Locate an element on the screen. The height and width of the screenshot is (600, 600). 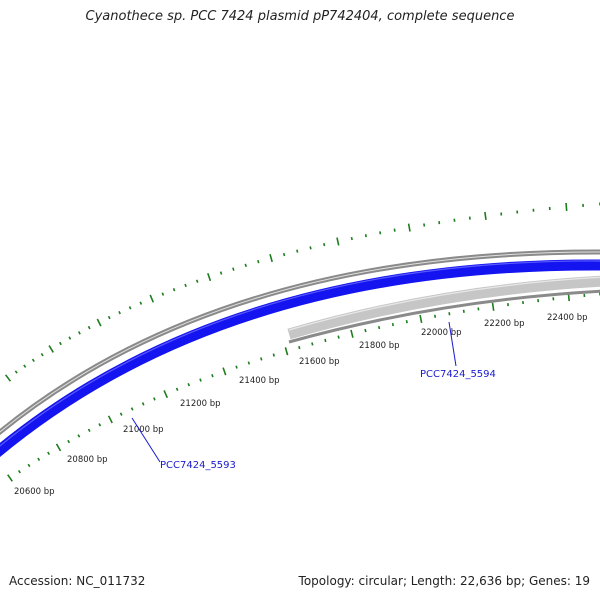
scale-label: 21800 bp is located at coordinates (379, 346).